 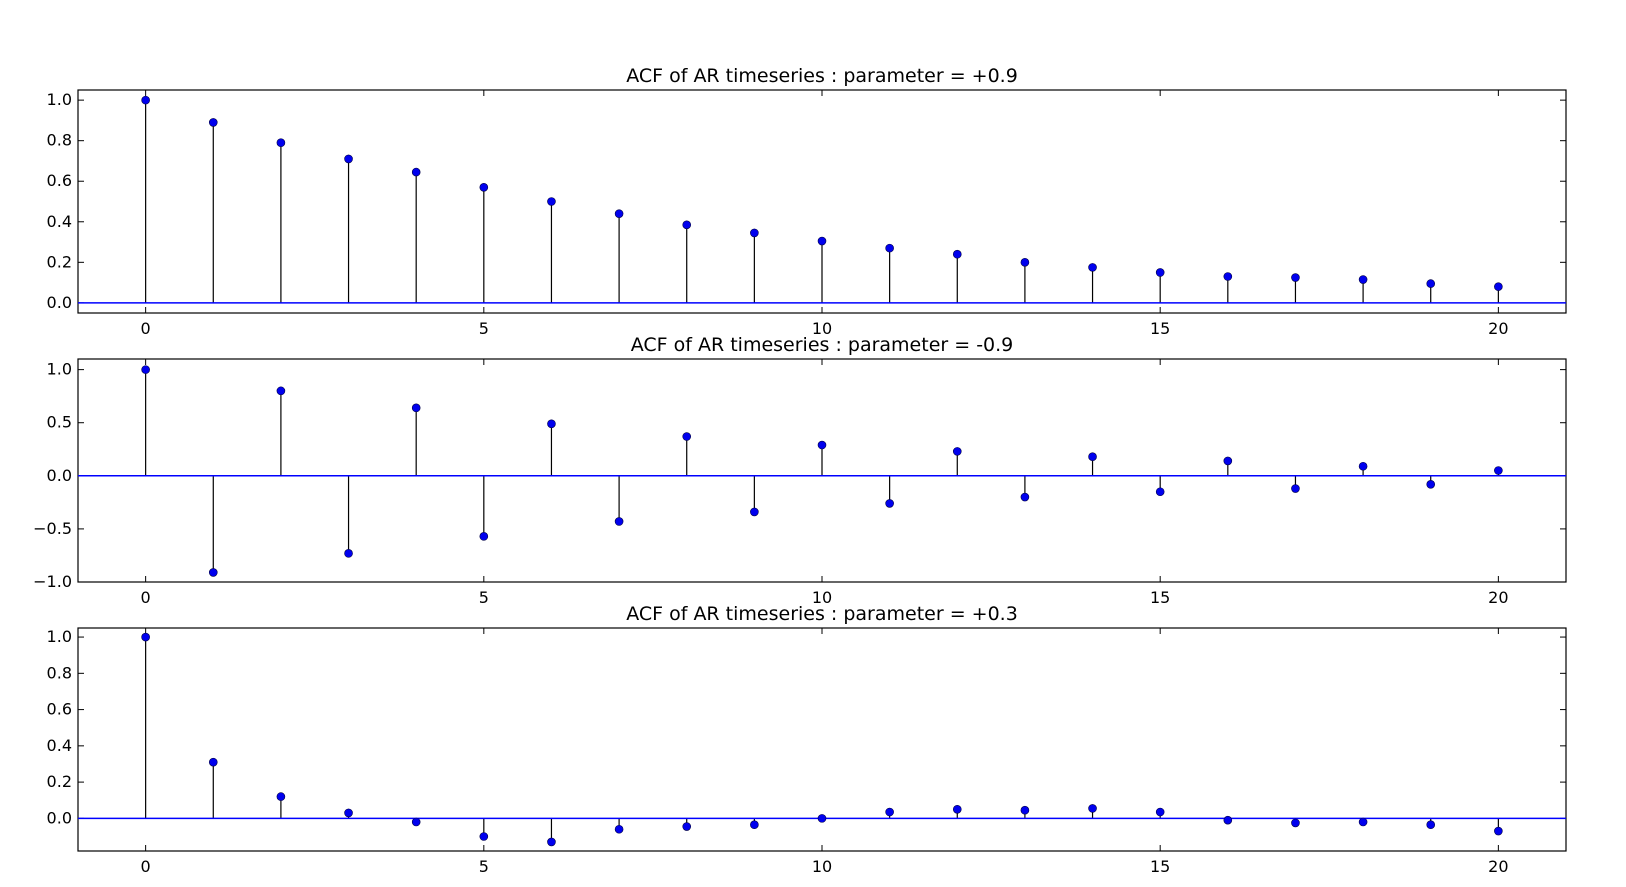 I want to click on y-tick-label: 0.5, so click(x=59, y=422).